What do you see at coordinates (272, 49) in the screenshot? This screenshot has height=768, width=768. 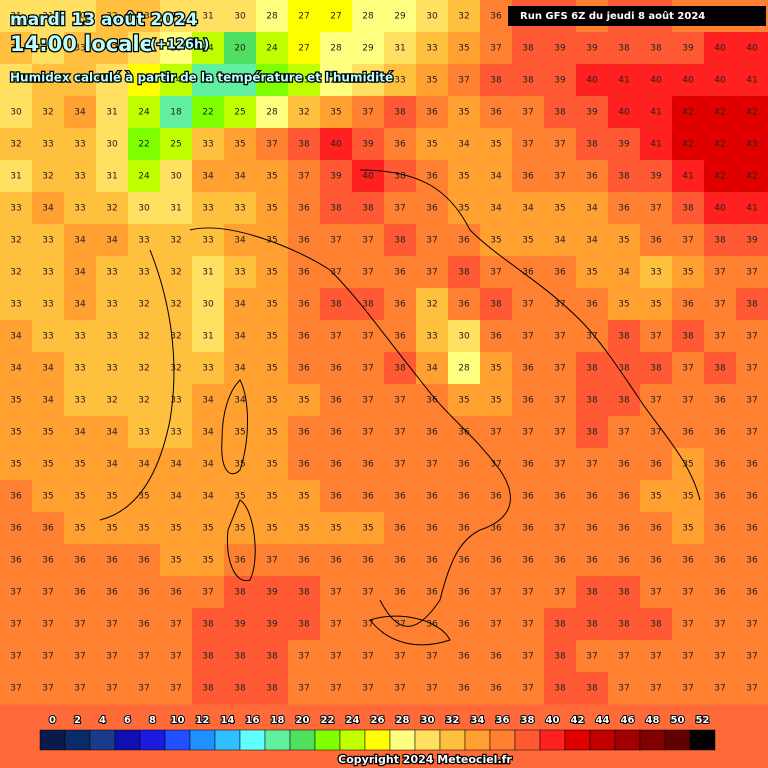 I see `grid-value: 24` at bounding box center [272, 49].